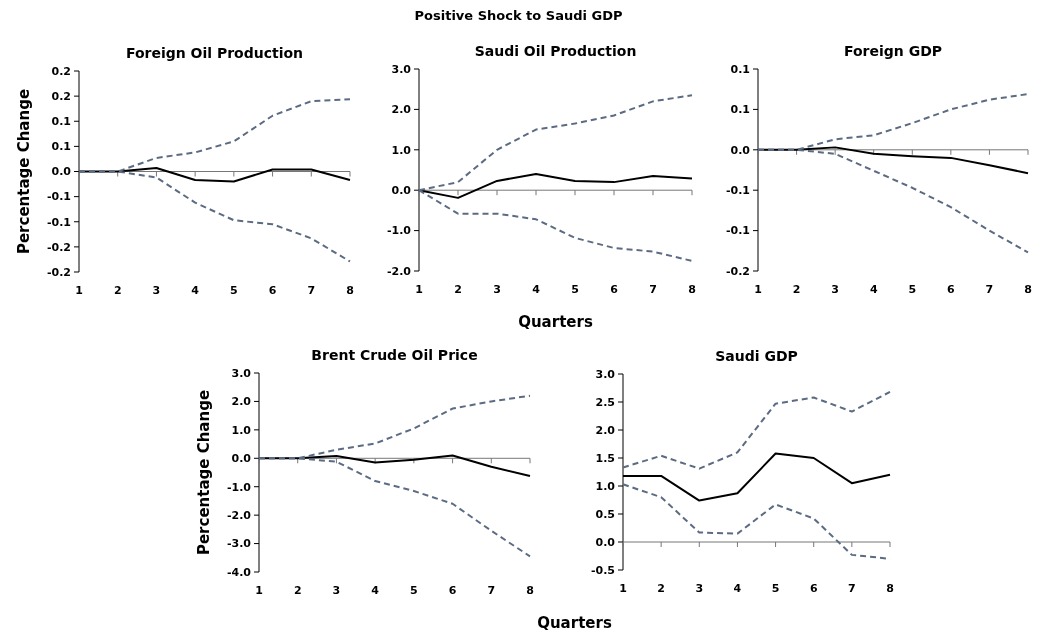  I want to click on chart-title: Brent Crude Oil Price, so click(394, 355).